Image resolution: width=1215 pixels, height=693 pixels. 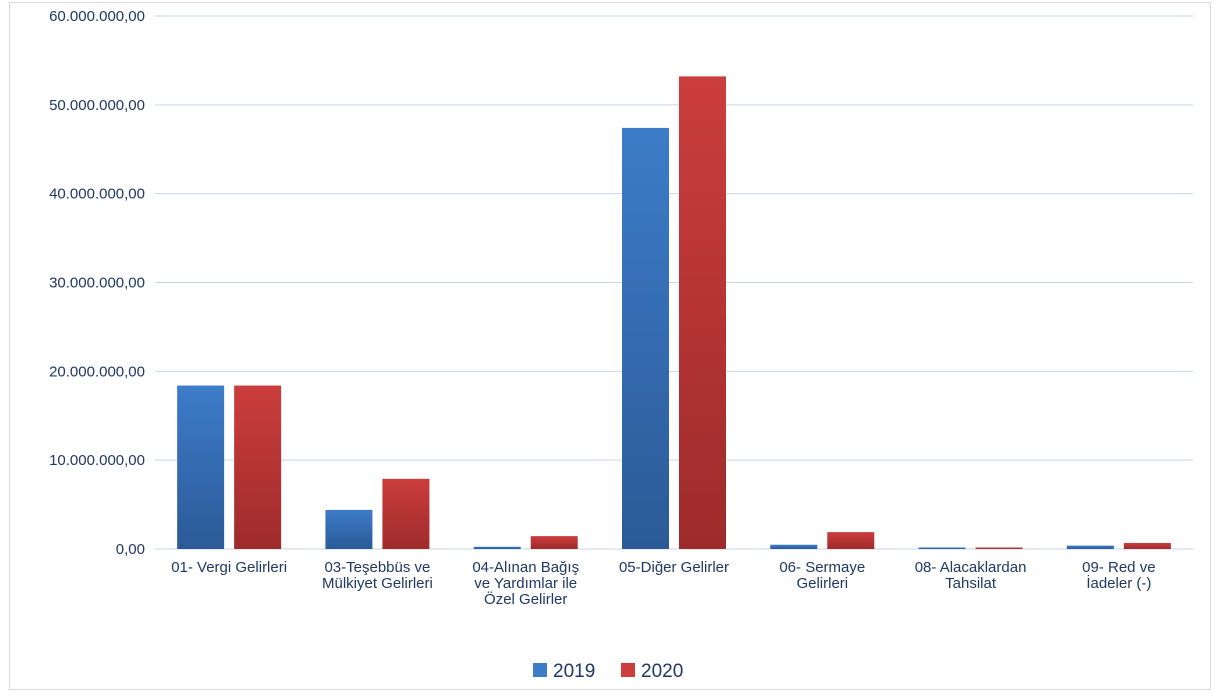 I want to click on y-tick-label: 60.000.000,00, so click(x=97, y=16).